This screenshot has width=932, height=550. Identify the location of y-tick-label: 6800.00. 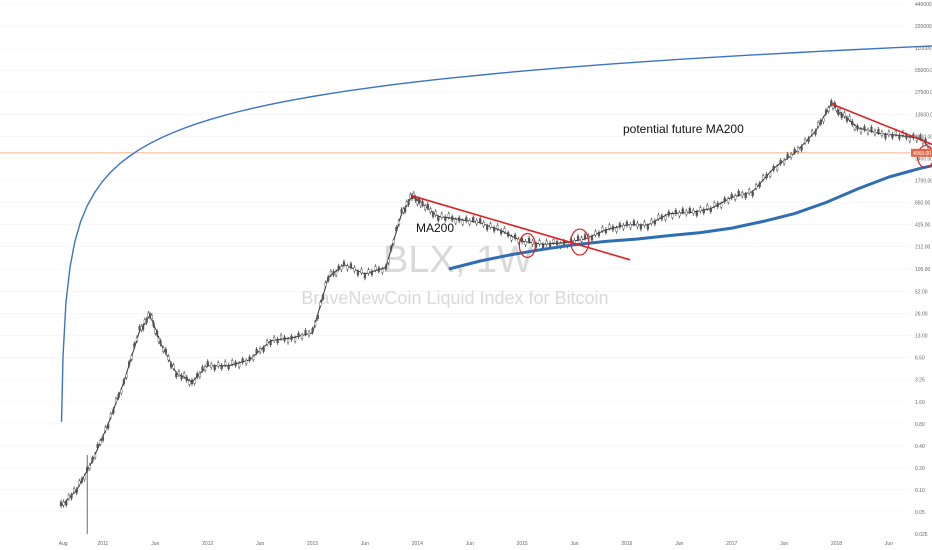
(923, 137).